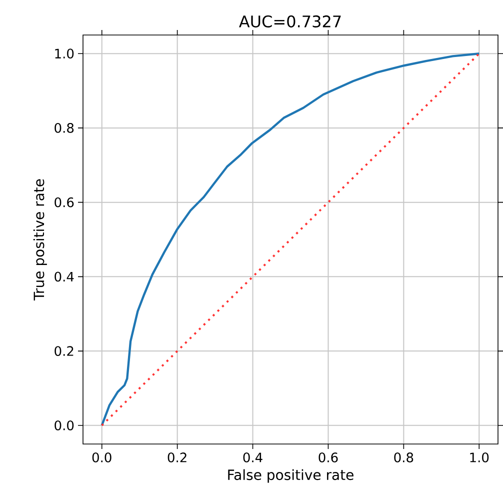 This screenshot has width=503, height=504. What do you see at coordinates (177, 457) in the screenshot?
I see `x-tick-label: 0.2` at bounding box center [177, 457].